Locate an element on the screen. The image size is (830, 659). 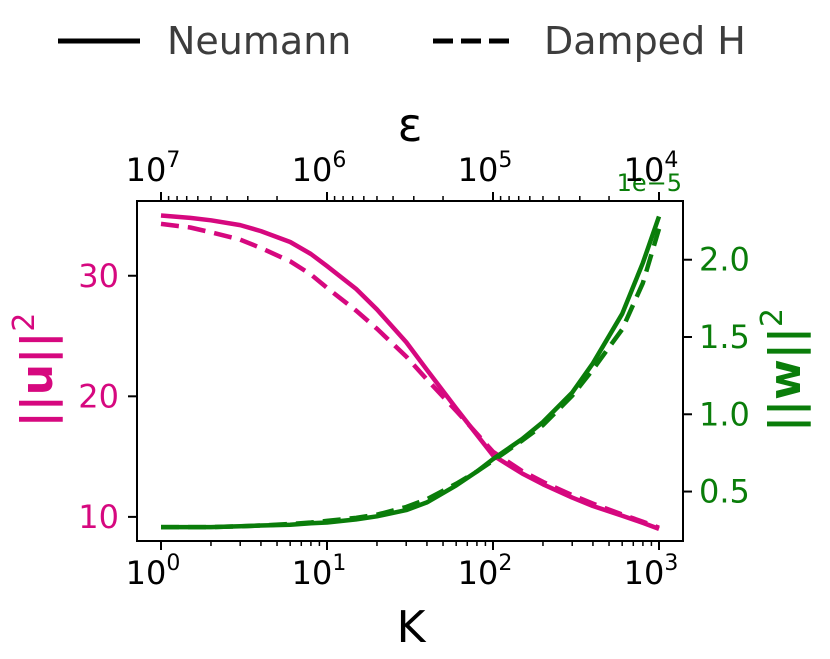
top-tick-label: 10⁴ is located at coordinates (651, 168).